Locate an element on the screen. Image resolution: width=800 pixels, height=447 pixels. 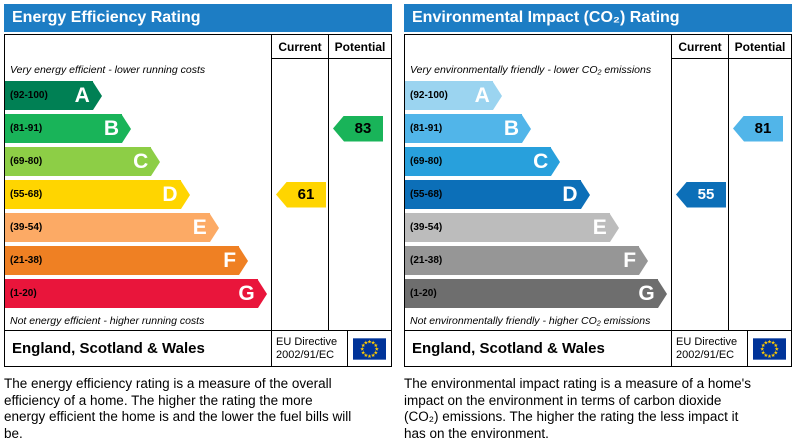
col-current: 55 is located at coordinates (699, 194).